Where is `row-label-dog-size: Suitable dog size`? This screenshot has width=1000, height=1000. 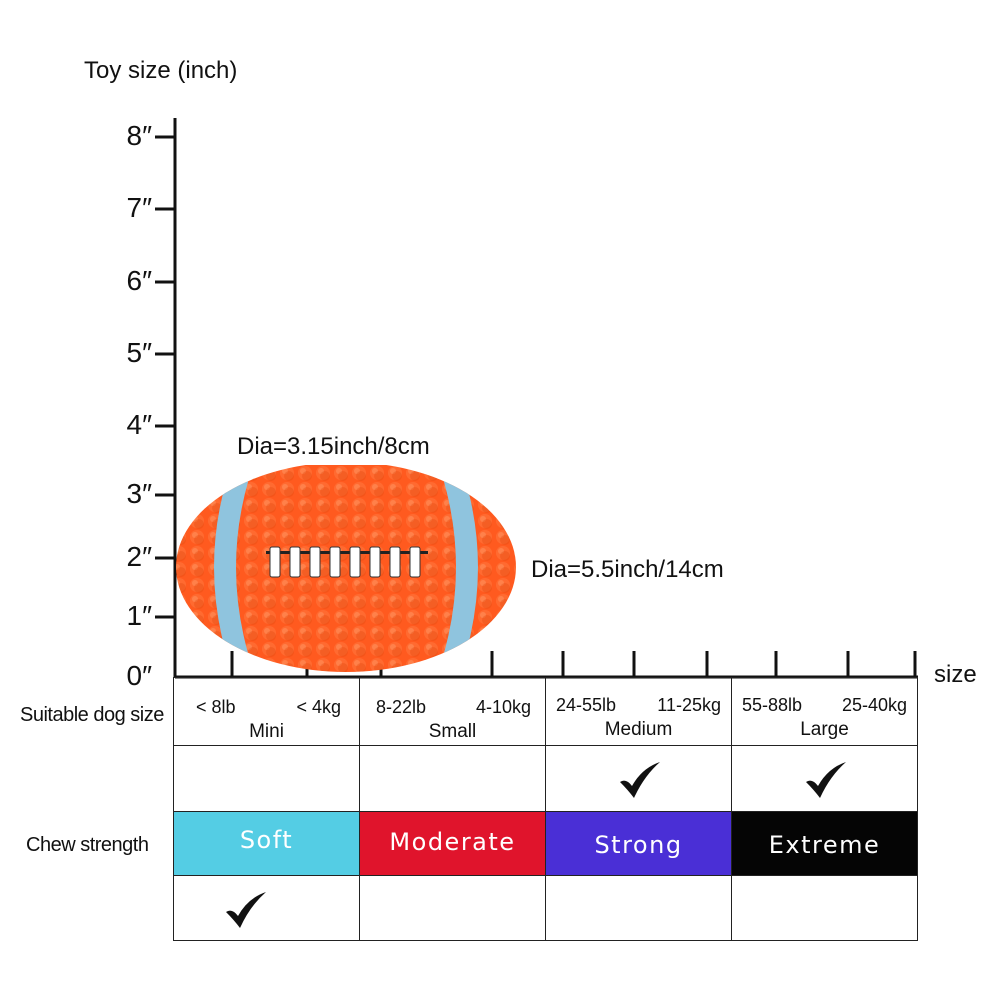 row-label-dog-size: Suitable dog size is located at coordinates (92, 715).